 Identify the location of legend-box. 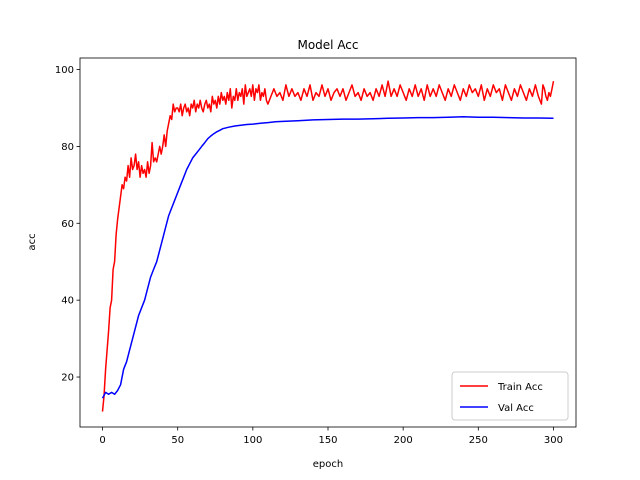
(510, 396).